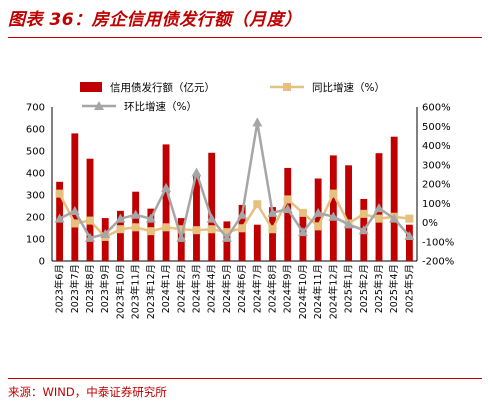 This screenshot has height=406, width=488. What do you see at coordinates (438, 242) in the screenshot?
I see `right-y-tick-label: -100%` at bounding box center [438, 242].